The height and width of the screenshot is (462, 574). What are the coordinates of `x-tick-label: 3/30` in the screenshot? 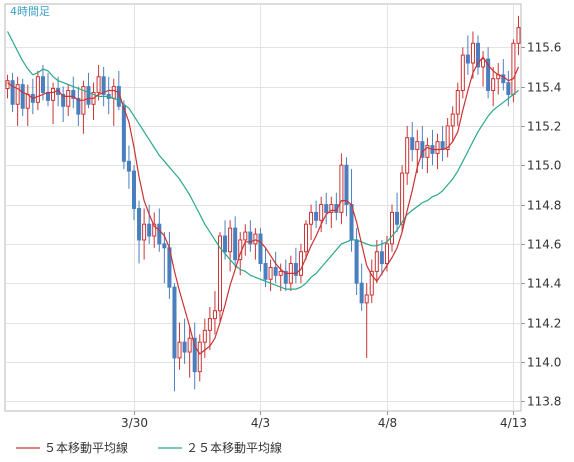 It's located at (134, 423).